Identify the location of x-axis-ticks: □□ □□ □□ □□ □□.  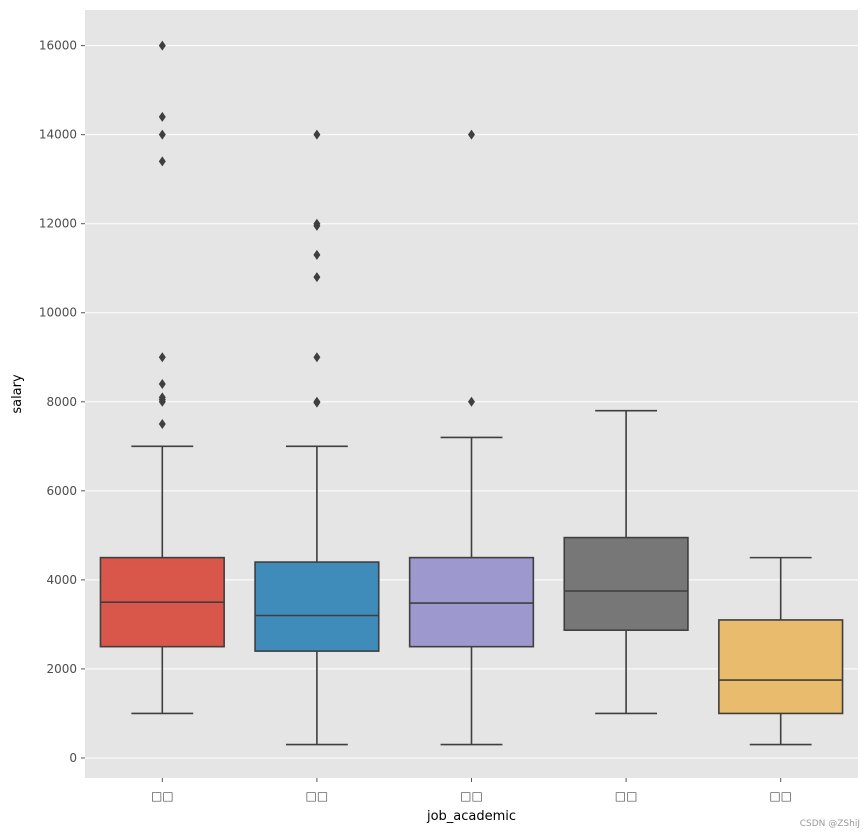
(471, 790).